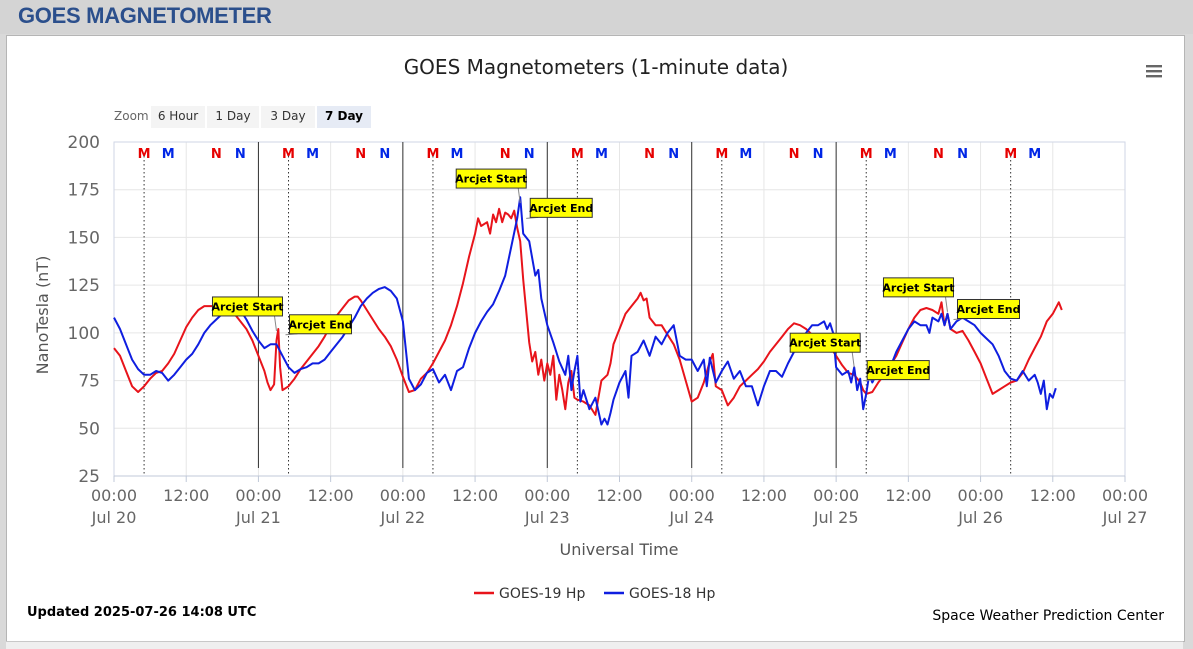 The image size is (1193, 649). Describe the element at coordinates (1048, 616) in the screenshot. I see `credit-text: Space Weather Prediction Center` at that location.